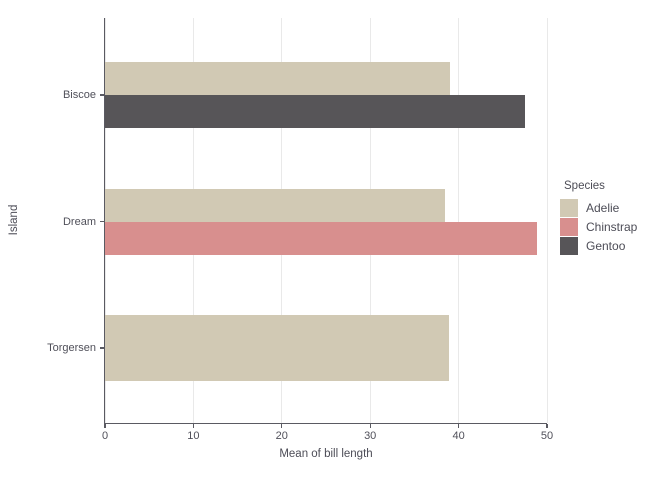 The image size is (672, 480). Describe the element at coordinates (547, 436) in the screenshot. I see `x-tick-label-50: 50` at that location.